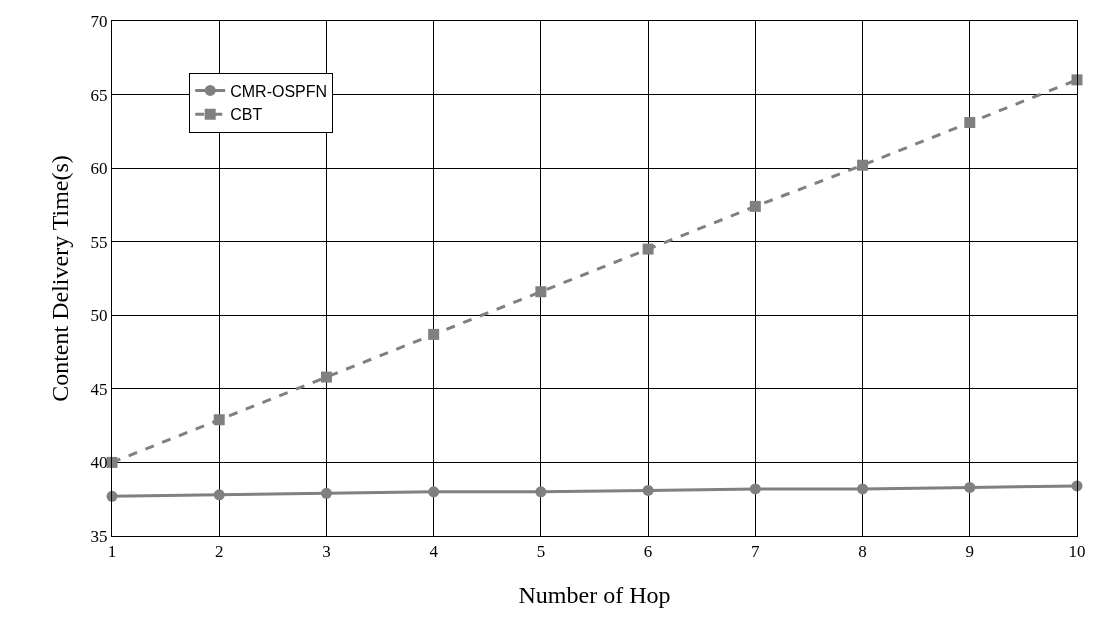 The height and width of the screenshot is (635, 1098). I want to click on x-tick-label: 8, so click(862, 552).